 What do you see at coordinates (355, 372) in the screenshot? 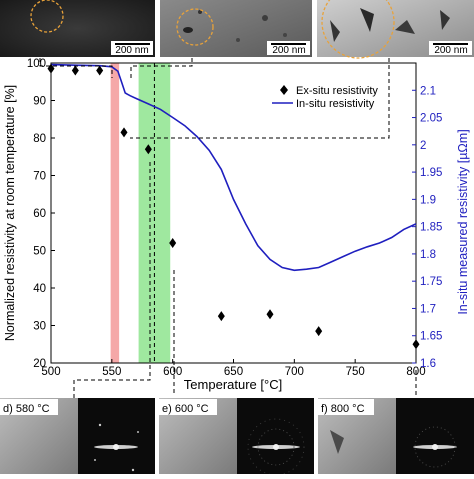
I see `x-tick-label: 750` at bounding box center [355, 372].